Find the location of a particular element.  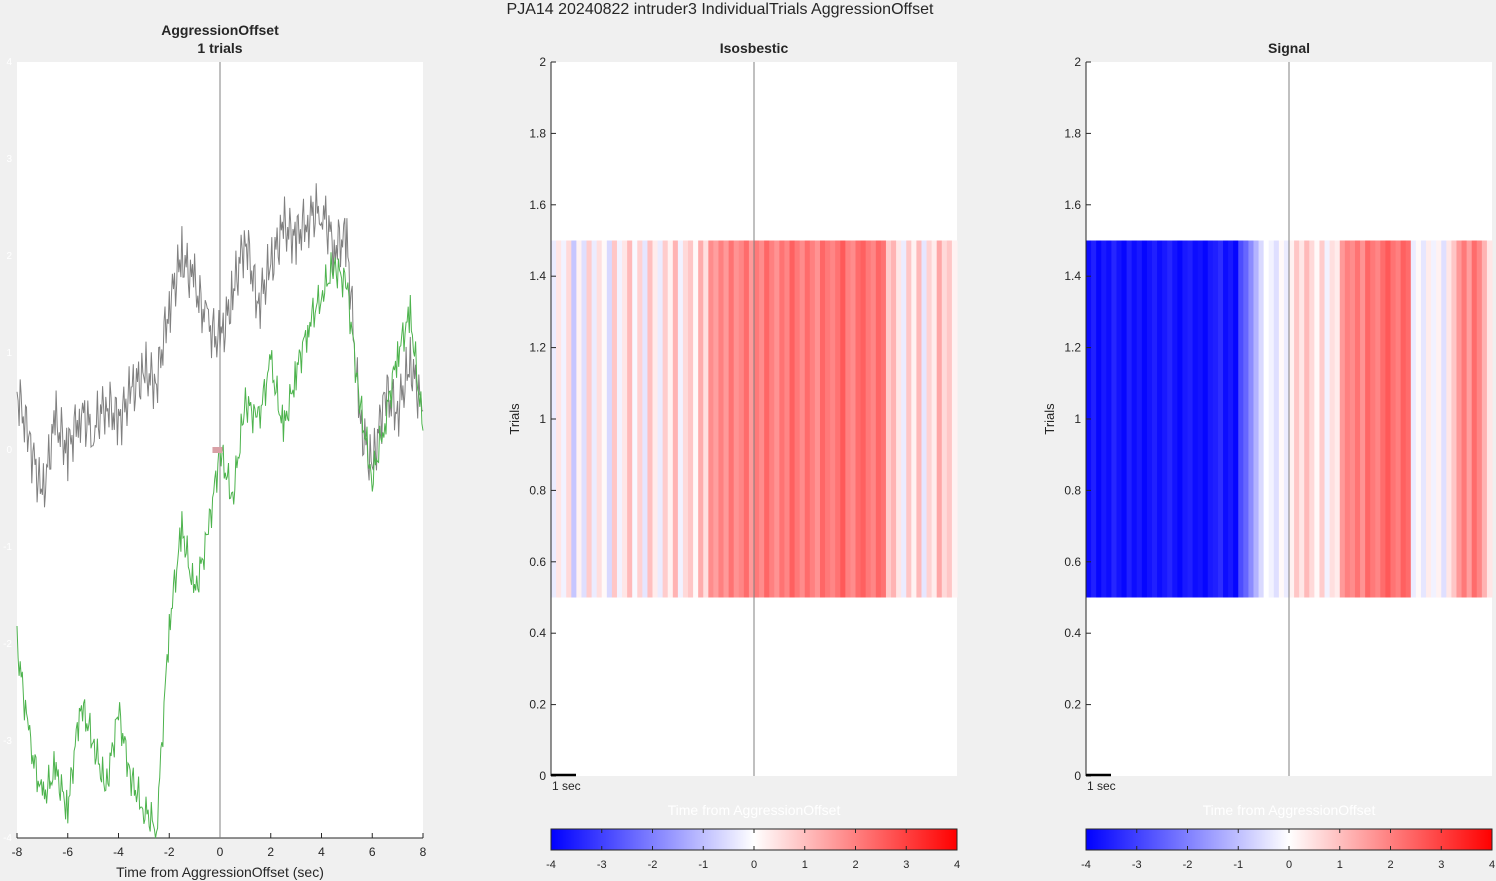

line-x-tick-label: 4 is located at coordinates (321, 852).